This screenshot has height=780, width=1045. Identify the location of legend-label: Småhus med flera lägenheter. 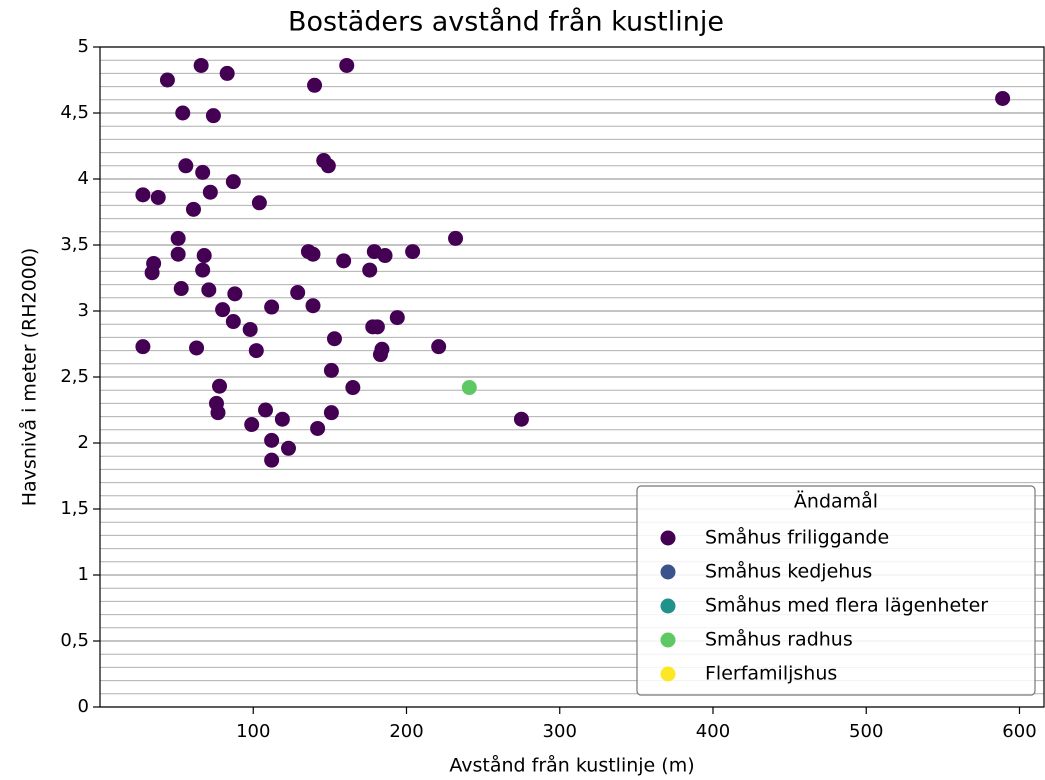
(846, 605).